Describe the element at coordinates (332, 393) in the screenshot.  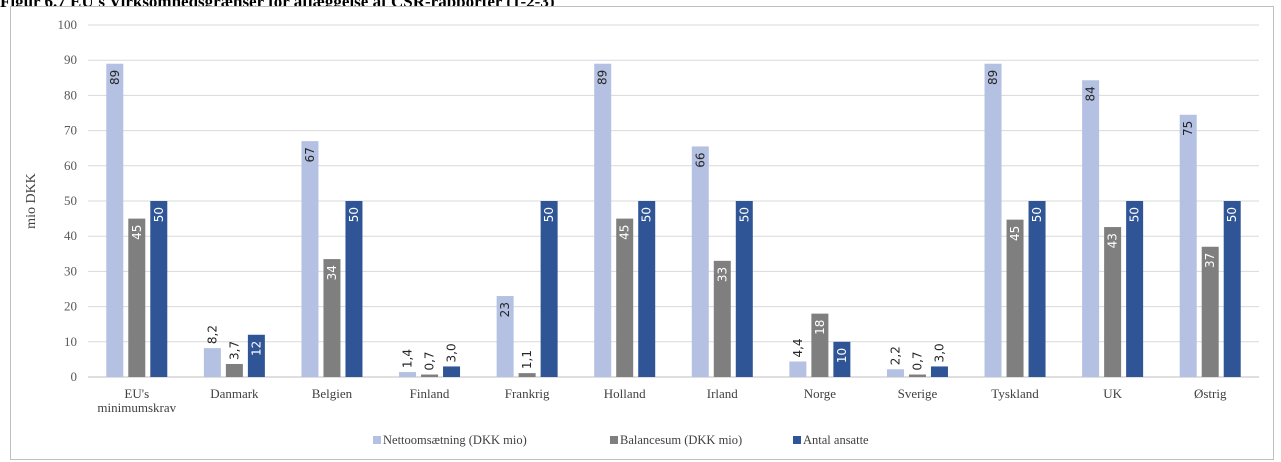
I see `category-label: Belgien` at that location.